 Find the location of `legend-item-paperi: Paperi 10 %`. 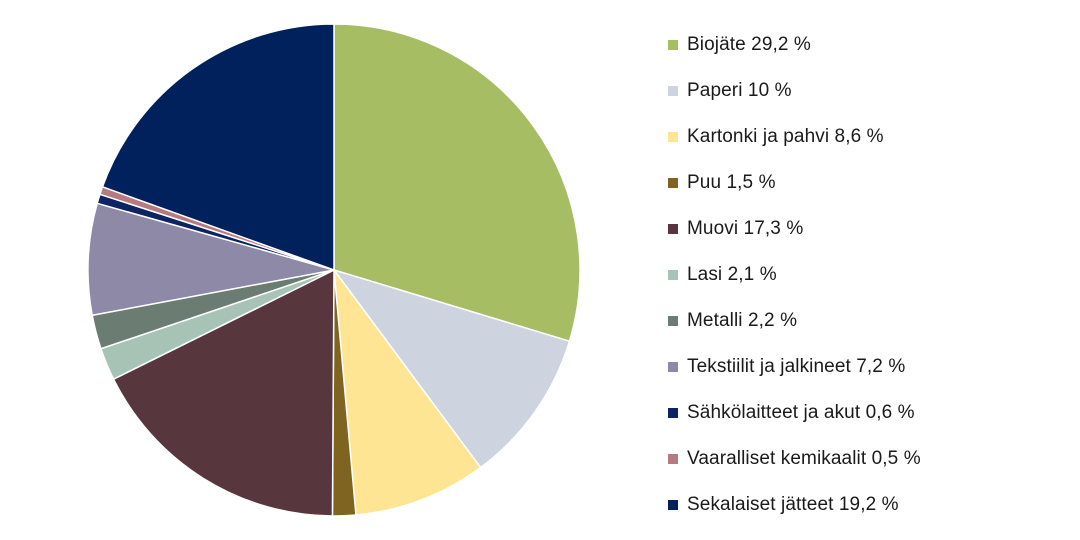

legend-item-paperi: Paperi 10 % is located at coordinates (794, 91).